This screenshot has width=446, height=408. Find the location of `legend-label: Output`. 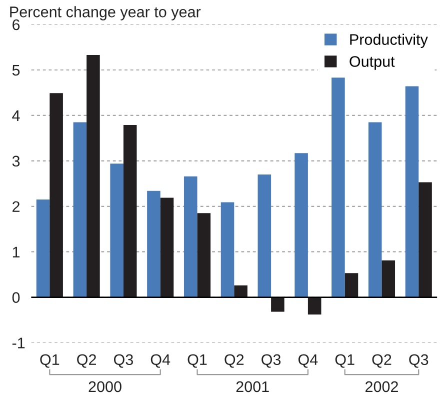

legend-label: Output is located at coordinates (372, 63).